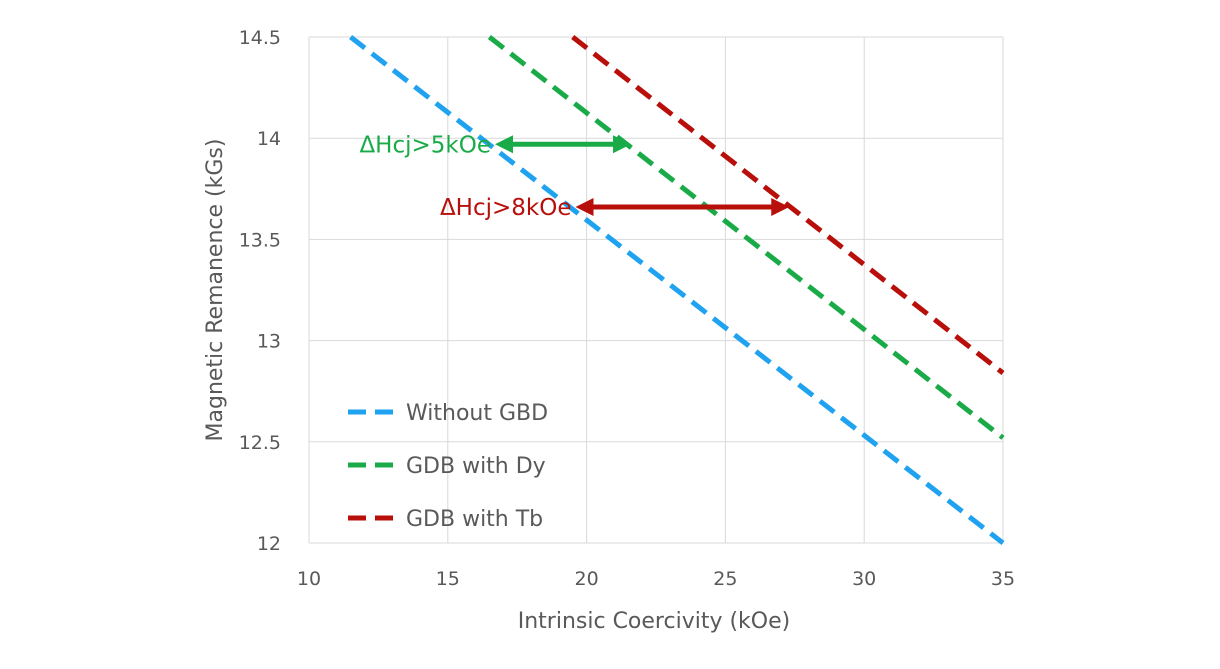 This screenshot has width=1220, height=669. Describe the element at coordinates (654, 621) in the screenshot. I see `x-axis-title: Intrinsic Coercivity (kOe)` at that location.